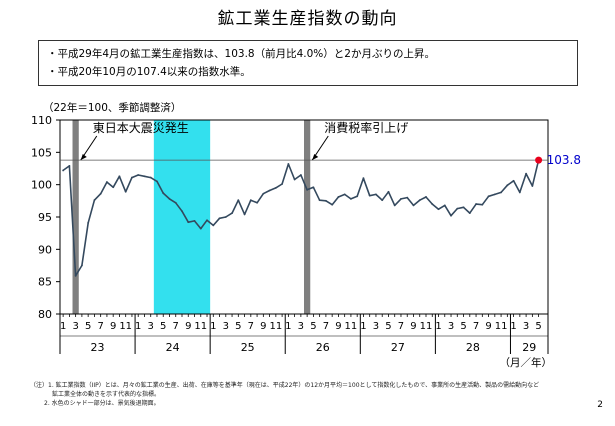 The width and height of the screenshot is (615, 426). Describe the element at coordinates (173, 347) in the screenshot. I see `year-label: 24` at that location.